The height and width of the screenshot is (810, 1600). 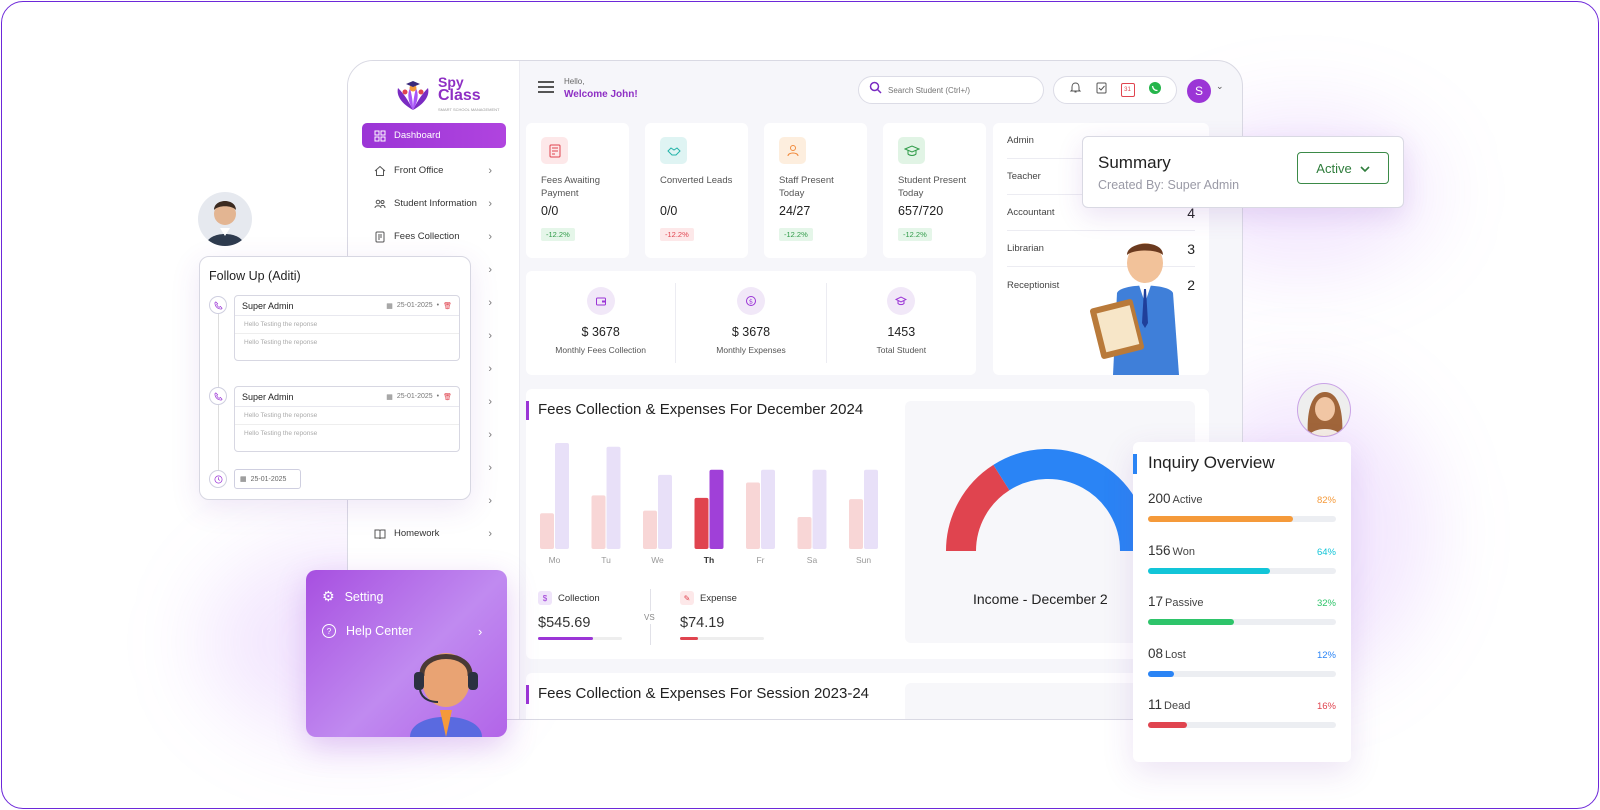 What do you see at coordinates (921, 211) in the screenshot?
I see `stat-value: 657/720` at bounding box center [921, 211].